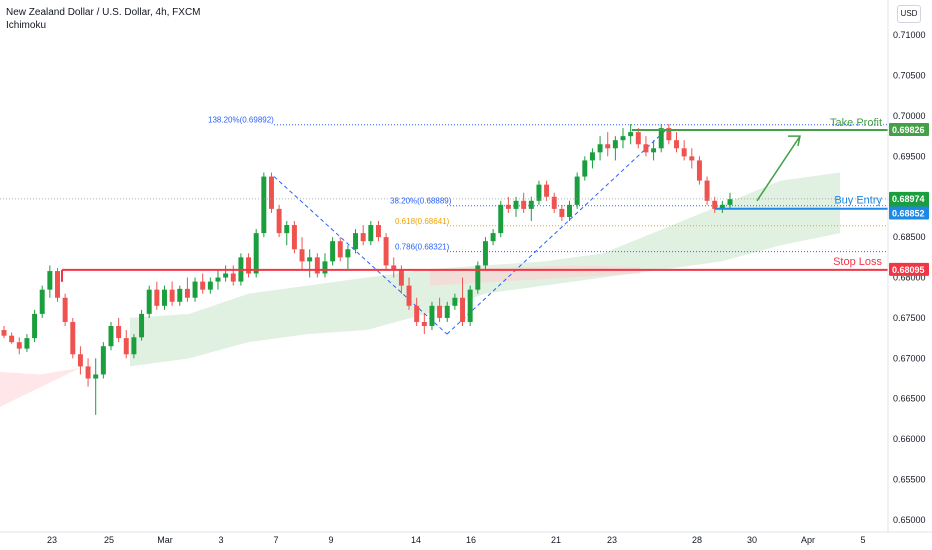 Image resolution: width=932 pixels, height=550 pixels. I want to click on time-tick-label: 9, so click(330, 540).